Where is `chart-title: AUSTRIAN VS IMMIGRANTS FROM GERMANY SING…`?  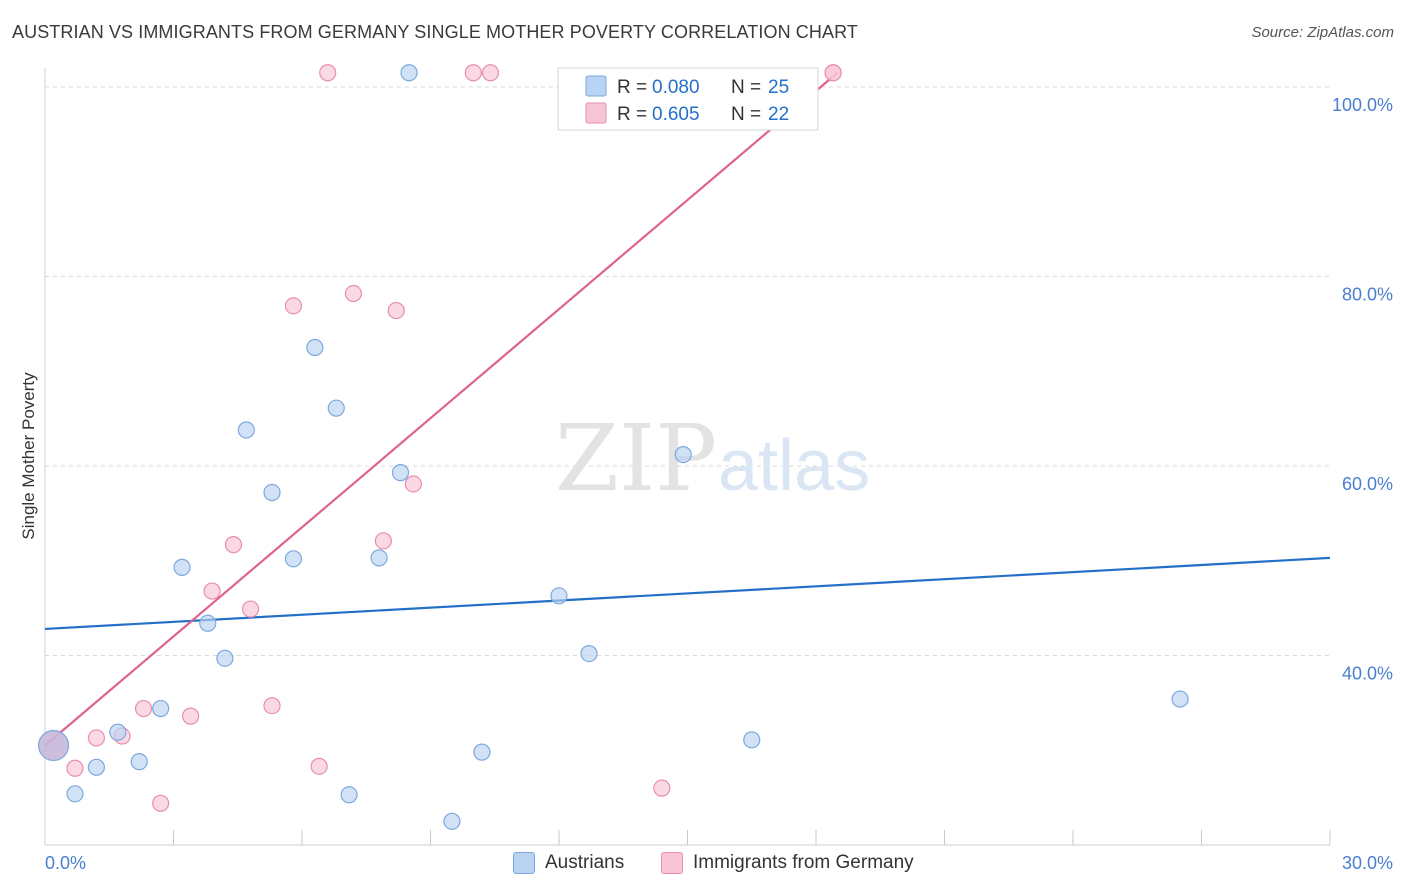 chart-title: AUSTRIAN VS IMMIGRANTS FROM GERMANY SING… is located at coordinates (435, 32).